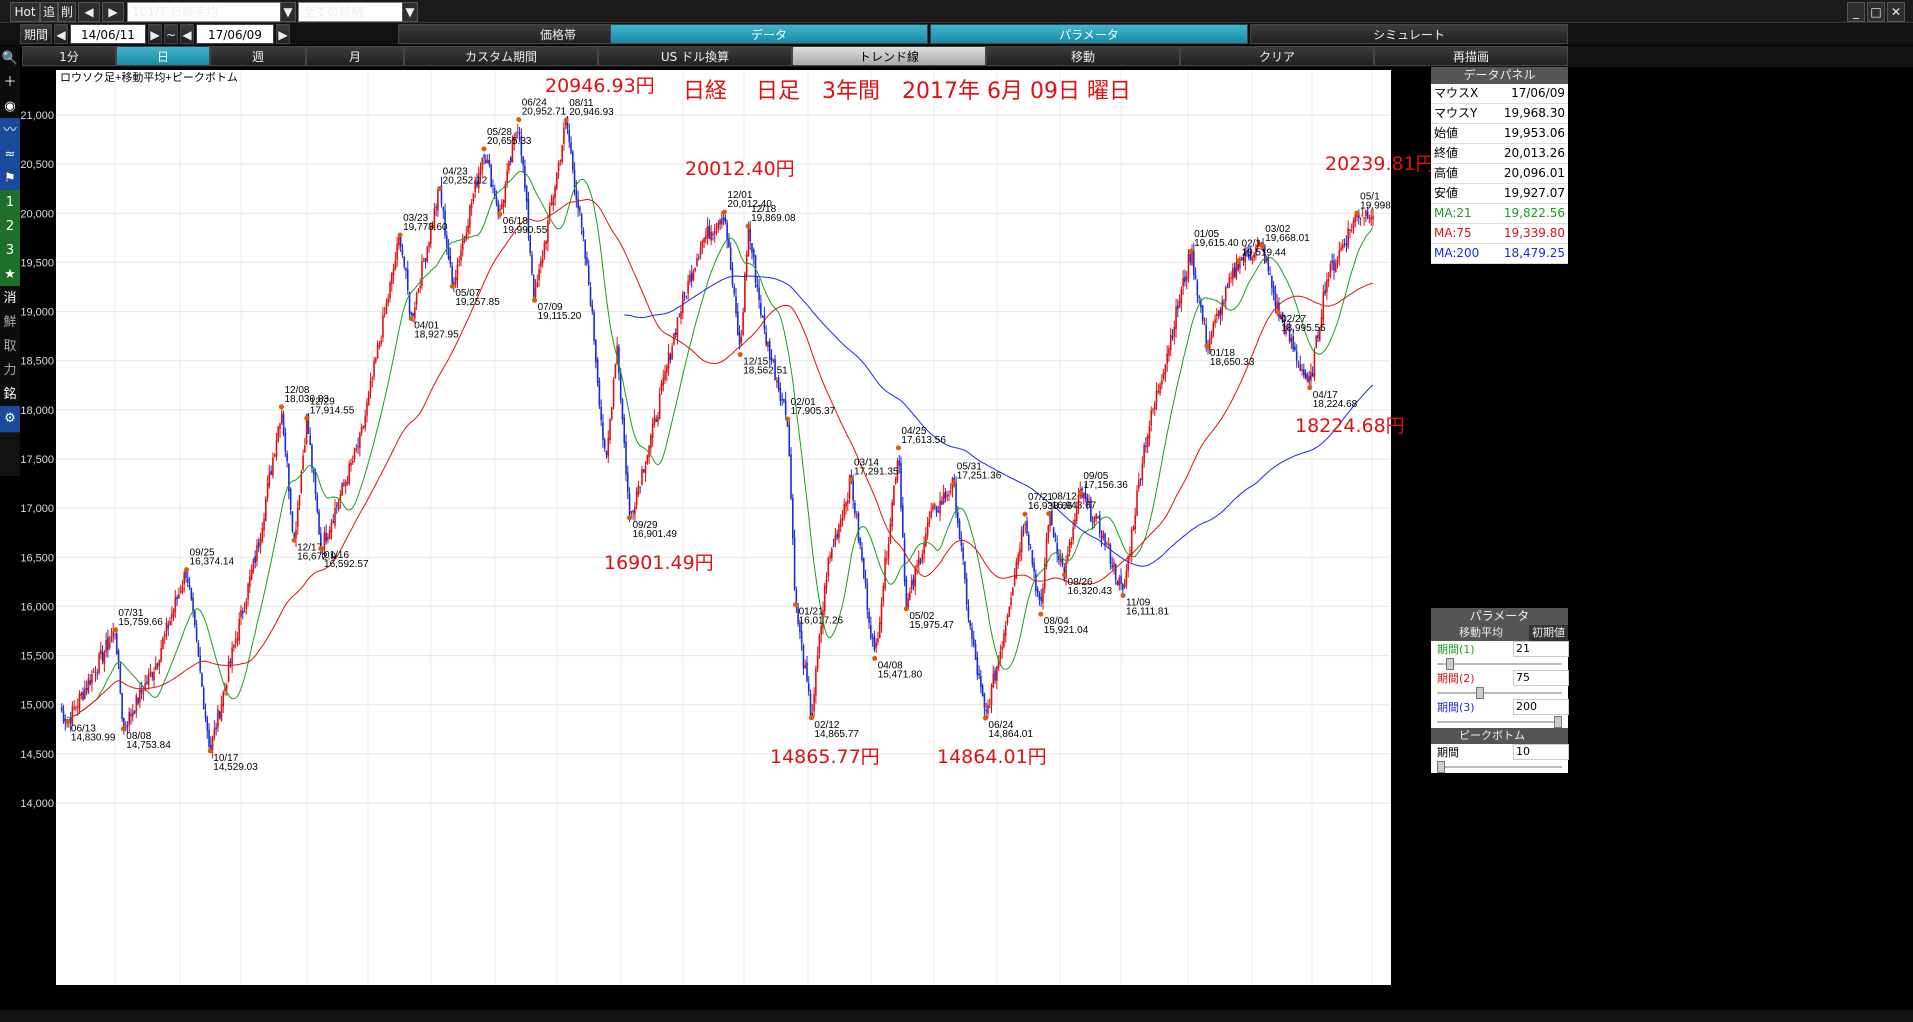 The height and width of the screenshot is (1022, 1913). Describe the element at coordinates (1876, 12) in the screenshot. I see `maximize-icon: □` at that location.